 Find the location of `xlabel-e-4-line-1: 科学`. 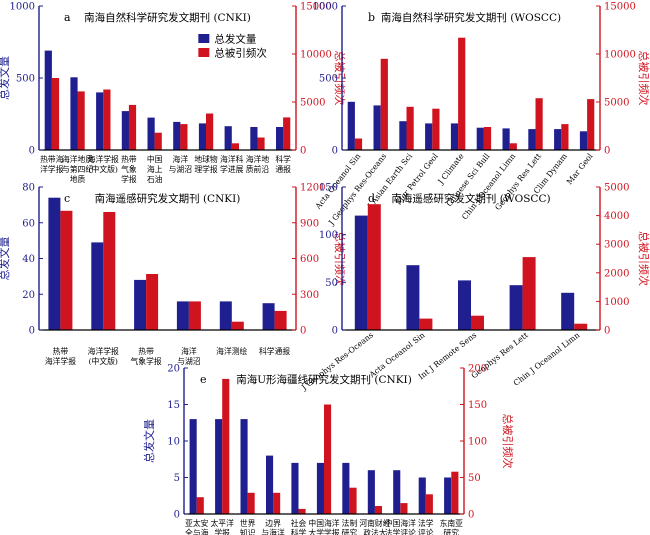

xlabel-e-4-line-1: 科学 is located at coordinates (299, 531).